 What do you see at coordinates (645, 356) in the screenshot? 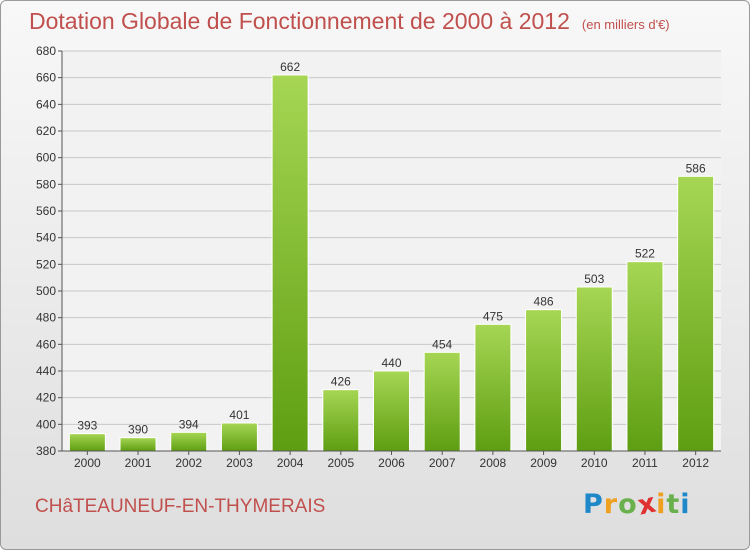
I see `bar-2011` at bounding box center [645, 356].